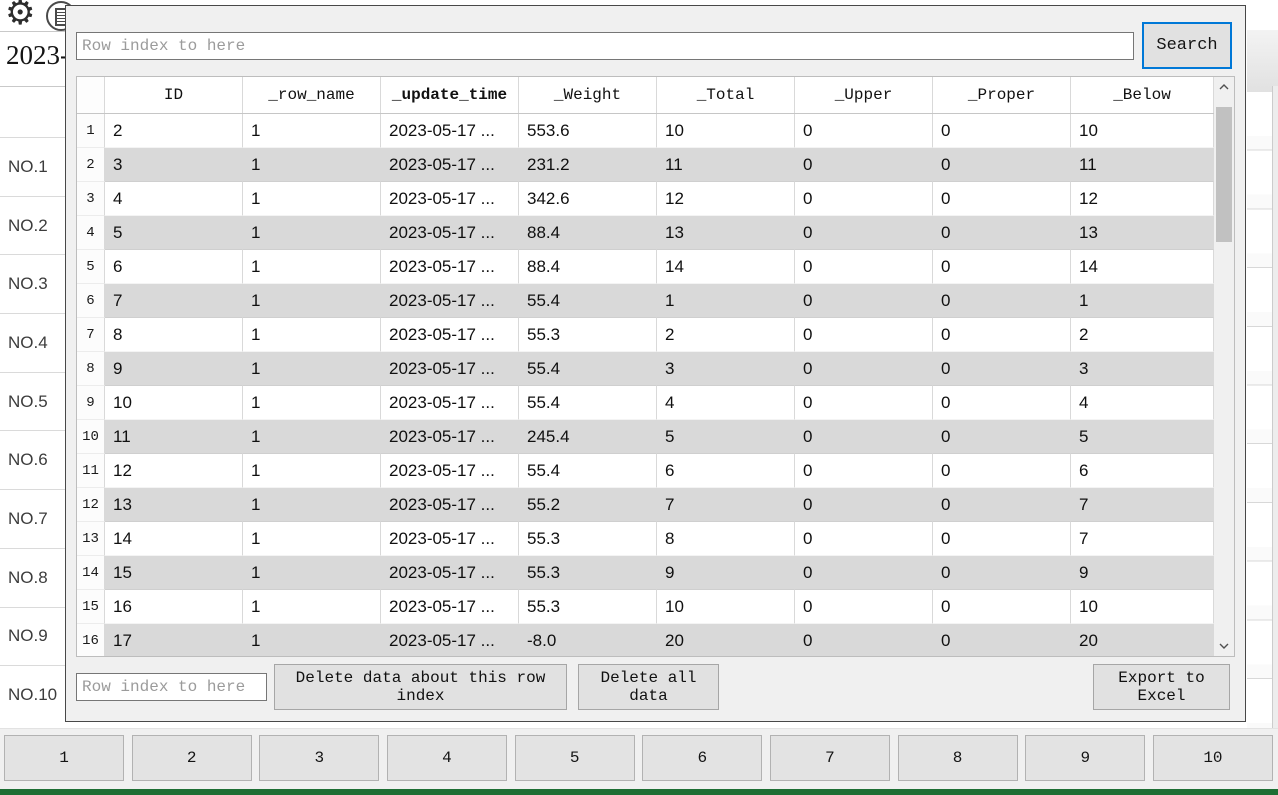  I want to click on page-button-6: 6, so click(702, 758).